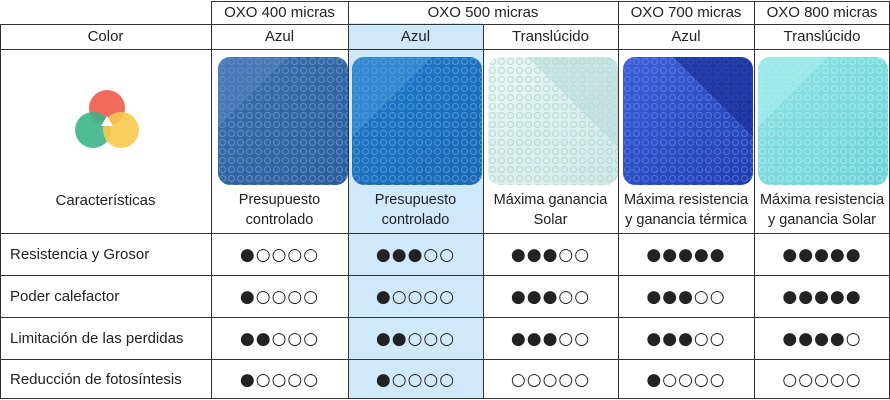  I want to click on color-oxo800: Translúcido, so click(822, 36).